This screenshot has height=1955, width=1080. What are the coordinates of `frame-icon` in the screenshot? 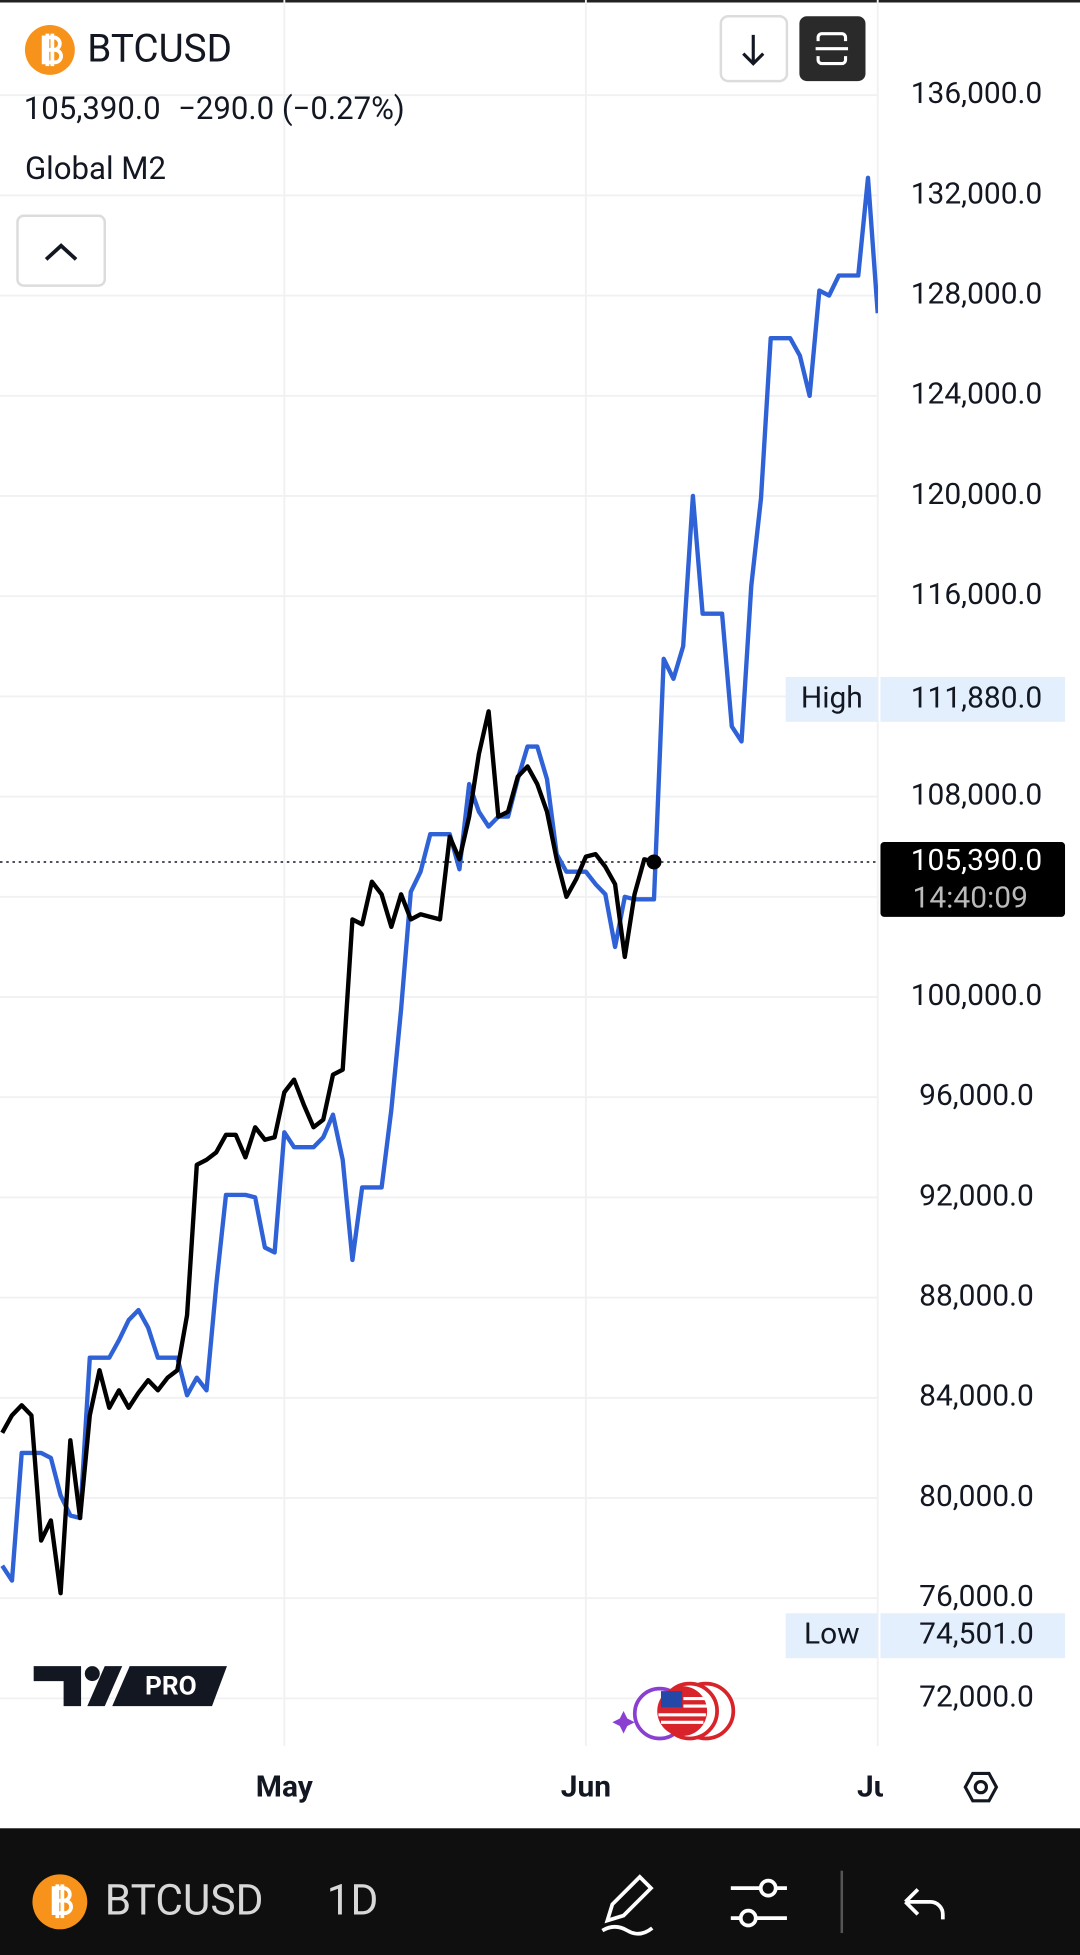 It's located at (832, 49).